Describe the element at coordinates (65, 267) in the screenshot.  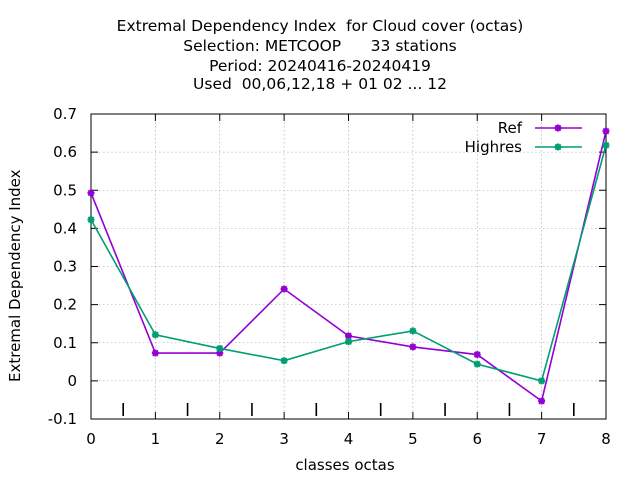
I see `y-tick-label: 0.3` at that location.